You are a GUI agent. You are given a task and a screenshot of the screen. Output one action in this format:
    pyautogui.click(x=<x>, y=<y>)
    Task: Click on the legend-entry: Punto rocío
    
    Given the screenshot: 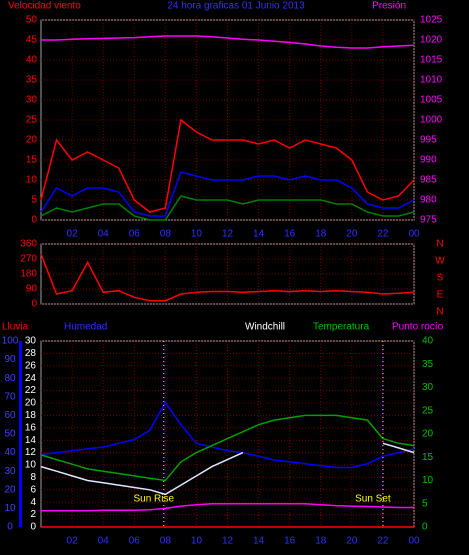 What is the action you would take?
    pyautogui.click(x=418, y=327)
    